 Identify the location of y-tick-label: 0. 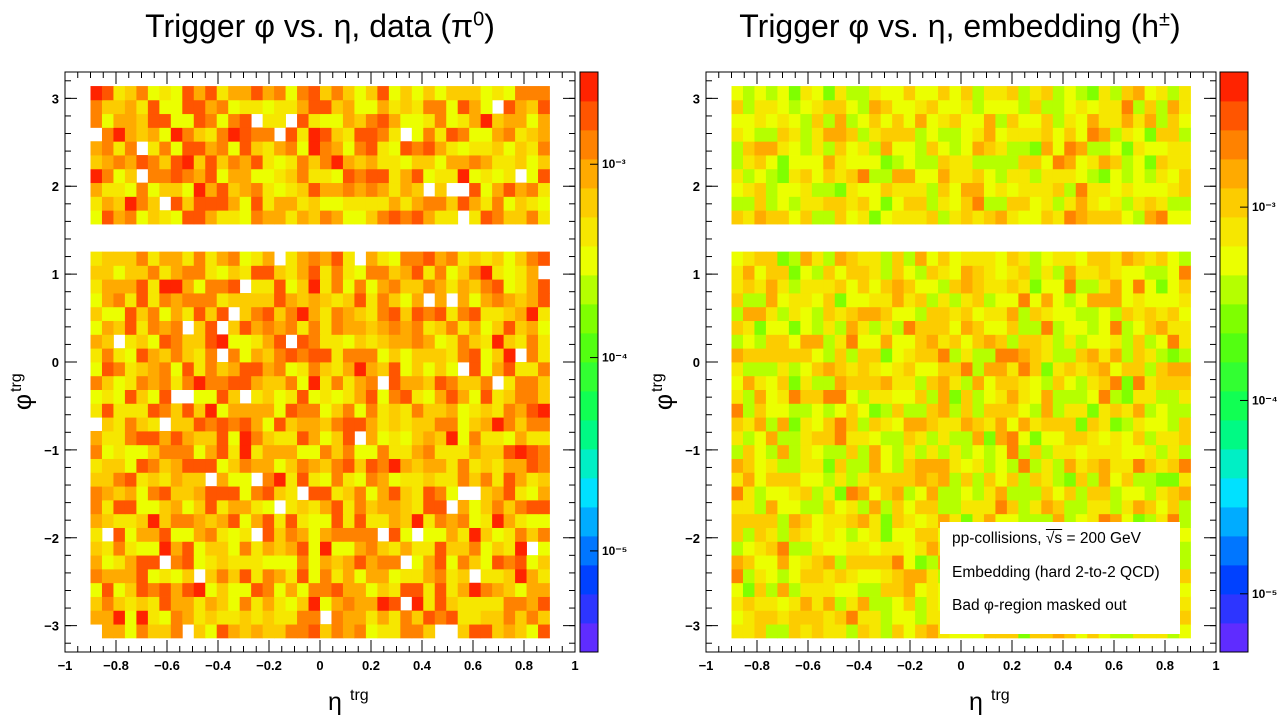
(696, 362).